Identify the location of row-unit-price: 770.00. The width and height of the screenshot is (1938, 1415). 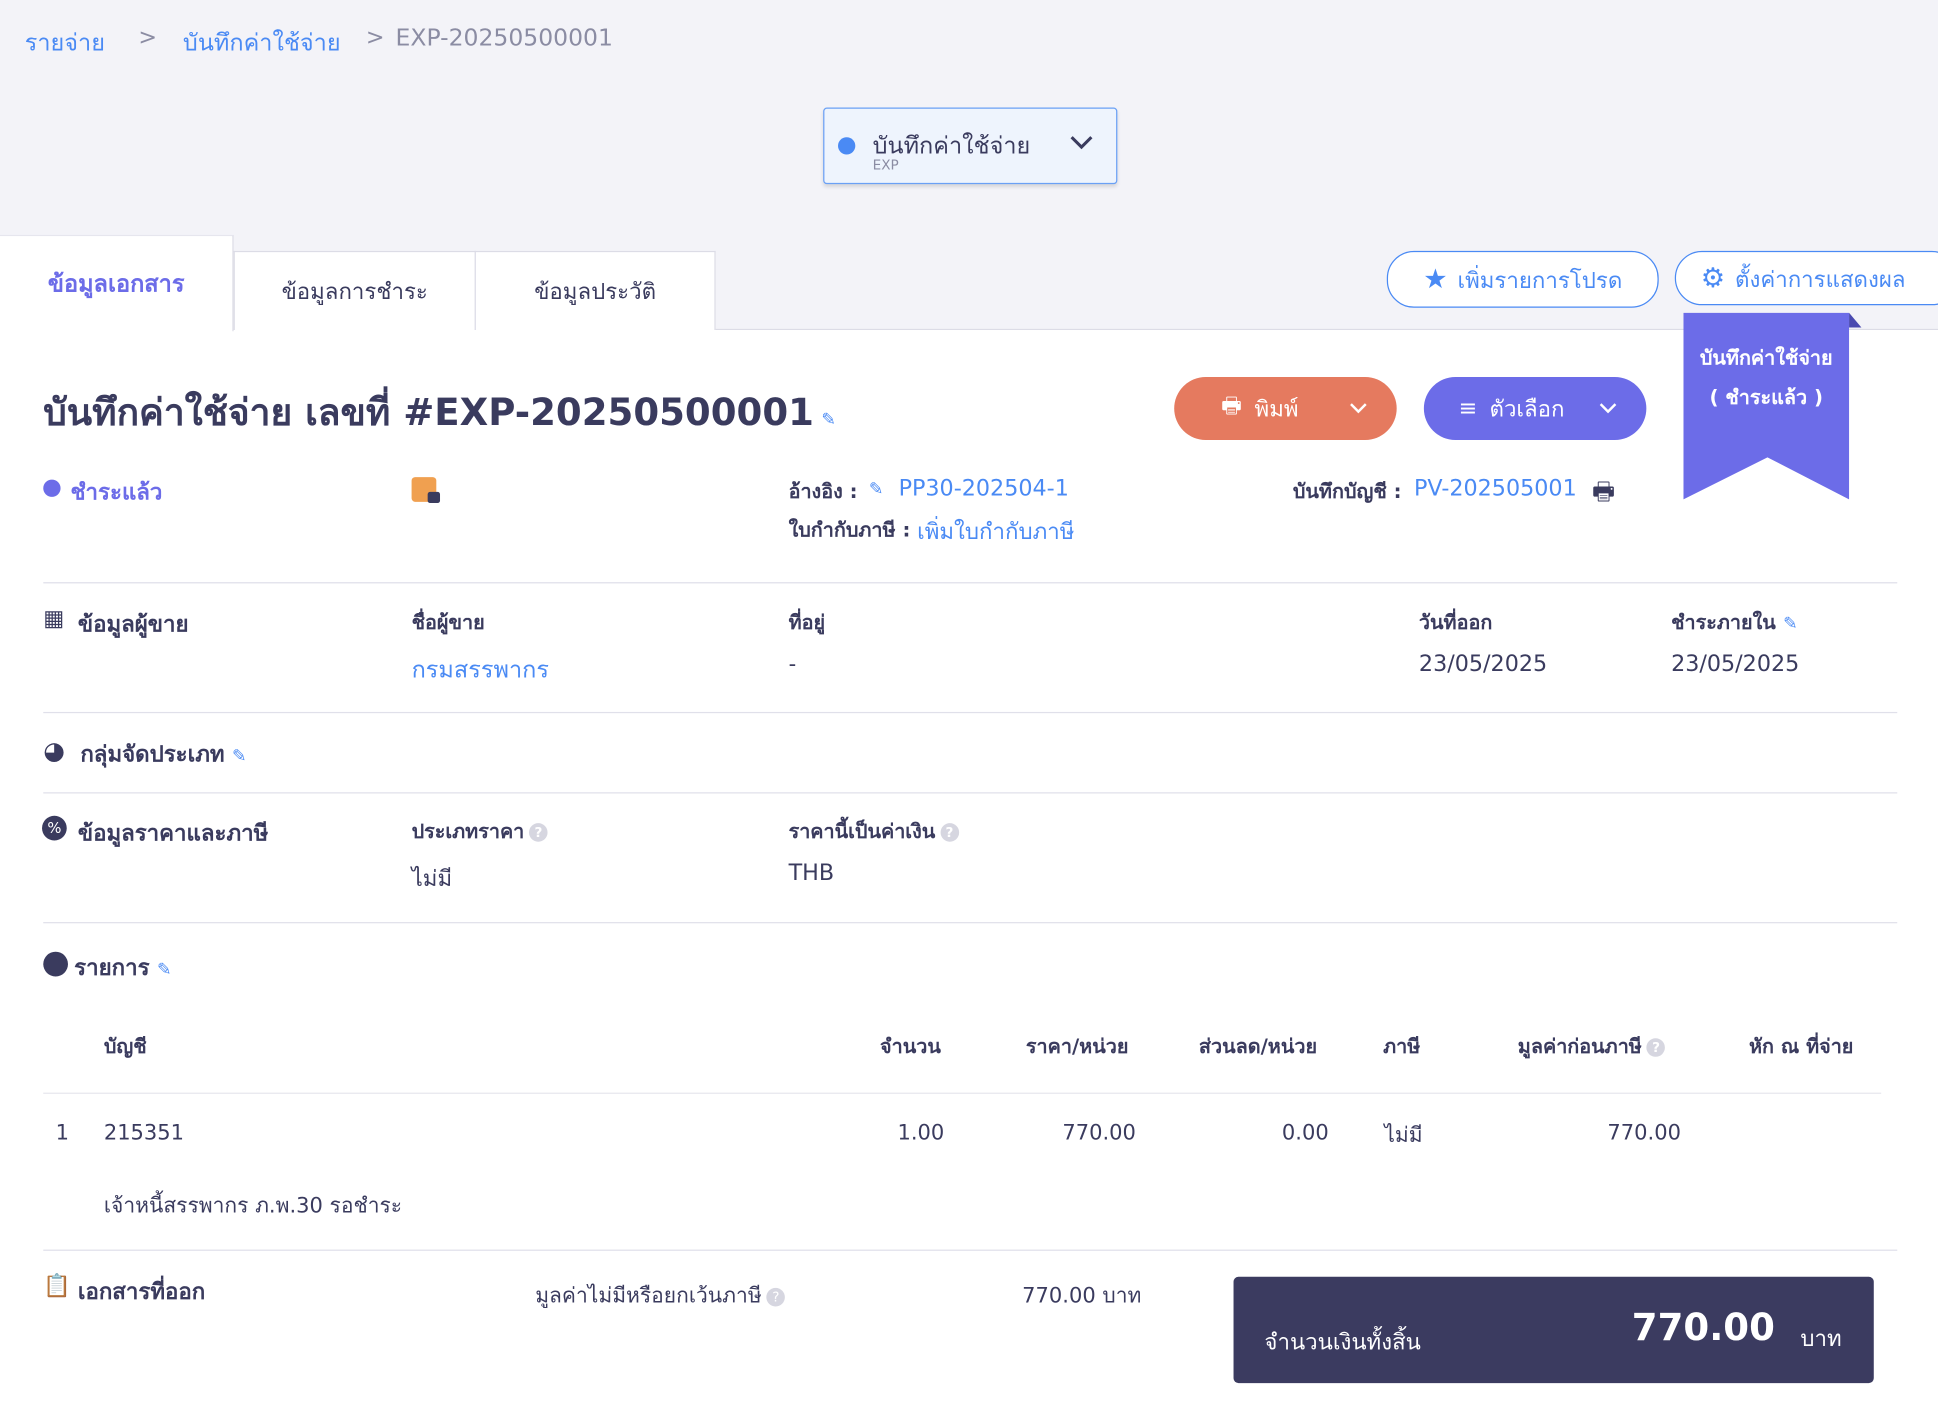
(1099, 1133).